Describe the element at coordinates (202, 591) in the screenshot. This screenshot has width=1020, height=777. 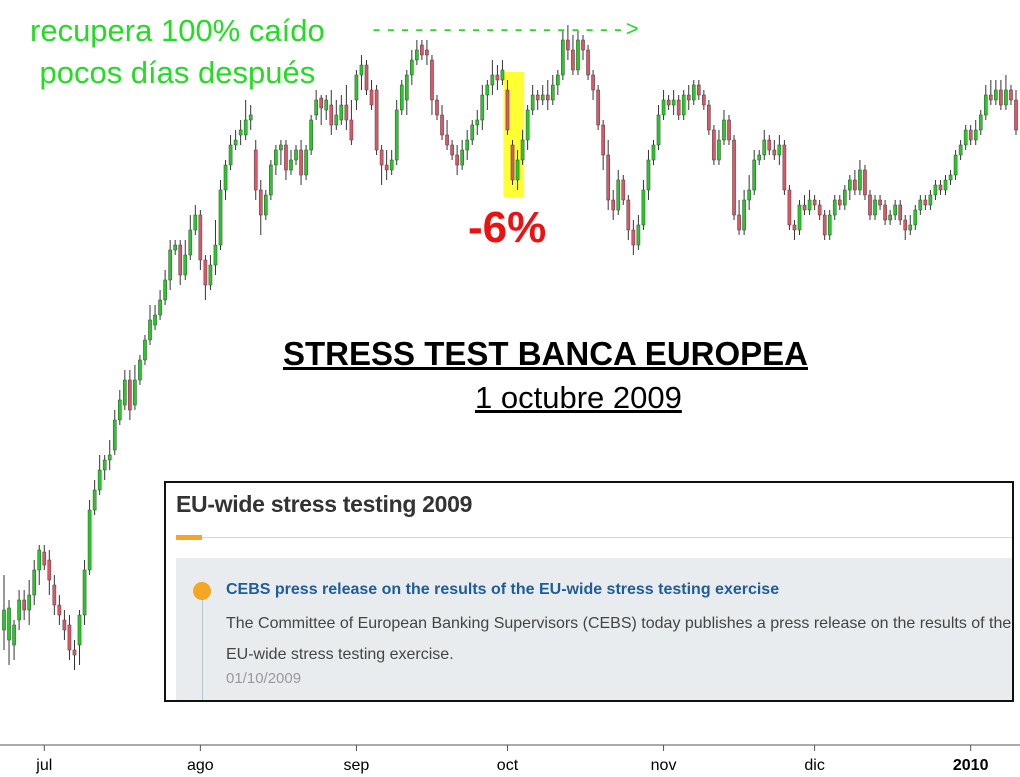
I see `timeline-dot-icon` at that location.